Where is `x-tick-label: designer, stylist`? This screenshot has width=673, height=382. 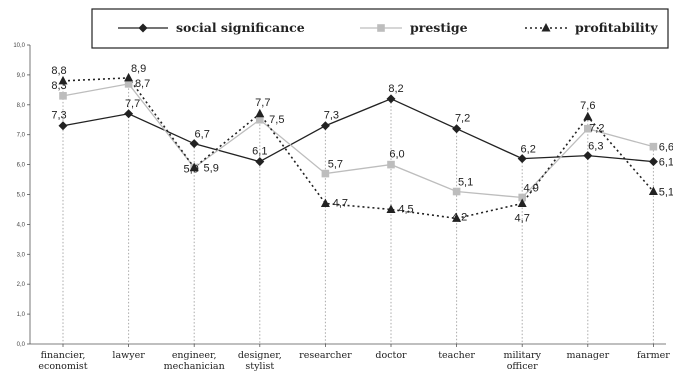
x-tick-label: designer, stylist is located at coordinates (260, 361).